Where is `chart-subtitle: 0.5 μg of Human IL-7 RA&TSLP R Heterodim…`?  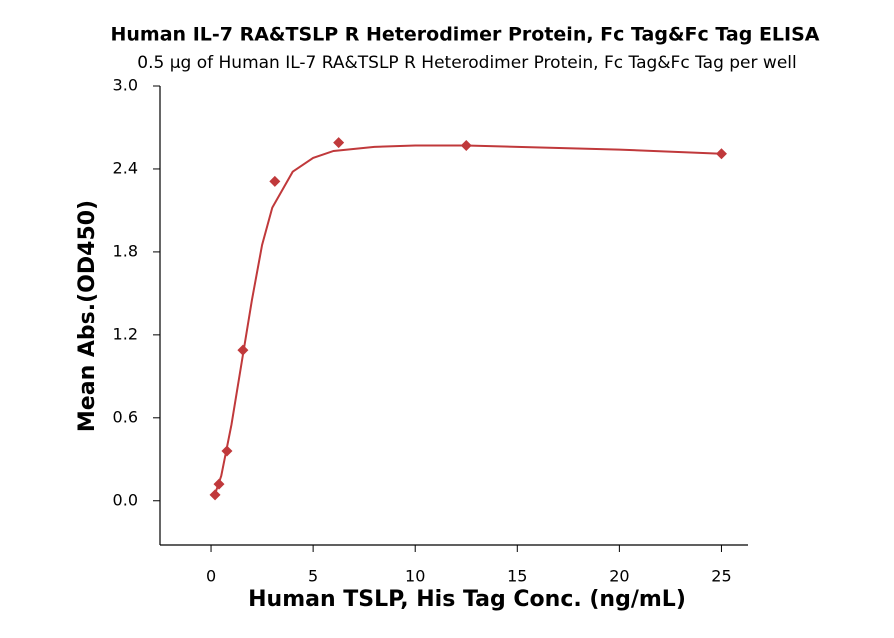 chart-subtitle: 0.5 μg of Human IL-7 RA&TSLP R Heterodim… is located at coordinates (466, 63).